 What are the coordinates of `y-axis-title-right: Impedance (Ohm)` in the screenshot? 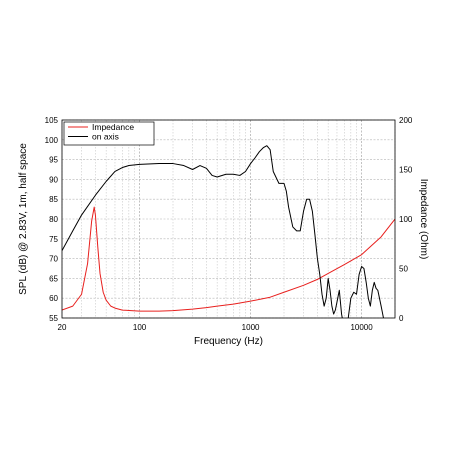 It's located at (423, 219).